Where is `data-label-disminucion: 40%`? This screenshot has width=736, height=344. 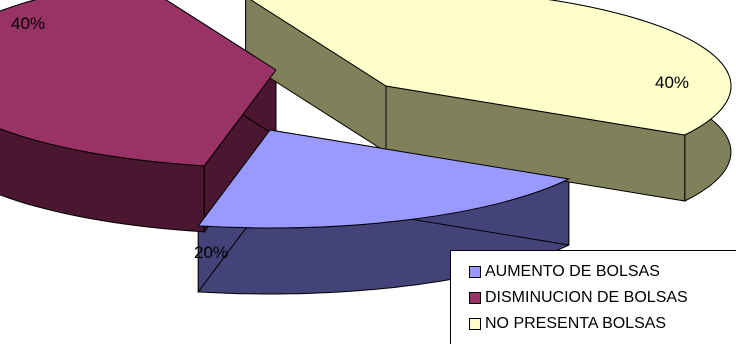 data-label-disminucion: 40% is located at coordinates (28, 23).